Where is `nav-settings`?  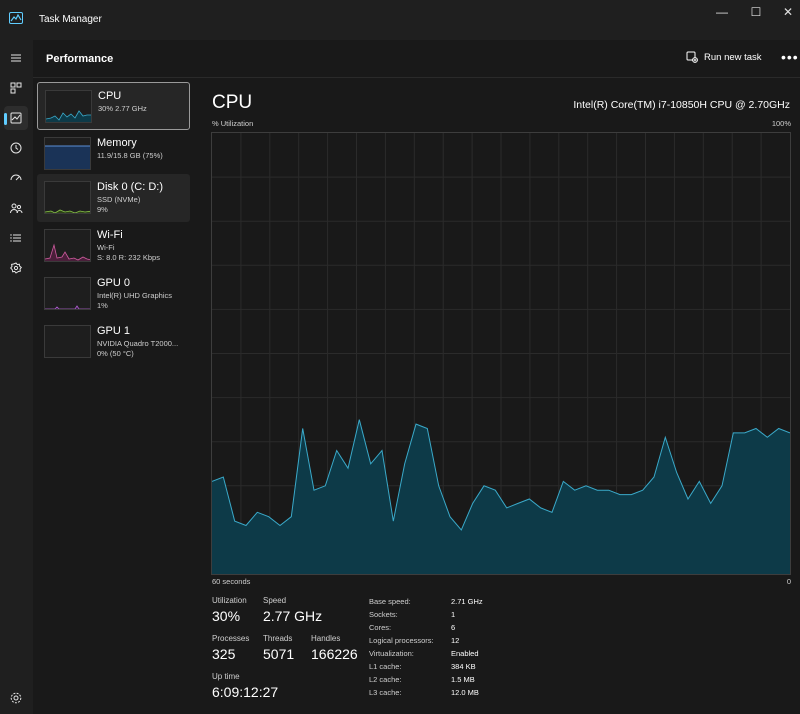
nav-settings is located at coordinates (16, 698).